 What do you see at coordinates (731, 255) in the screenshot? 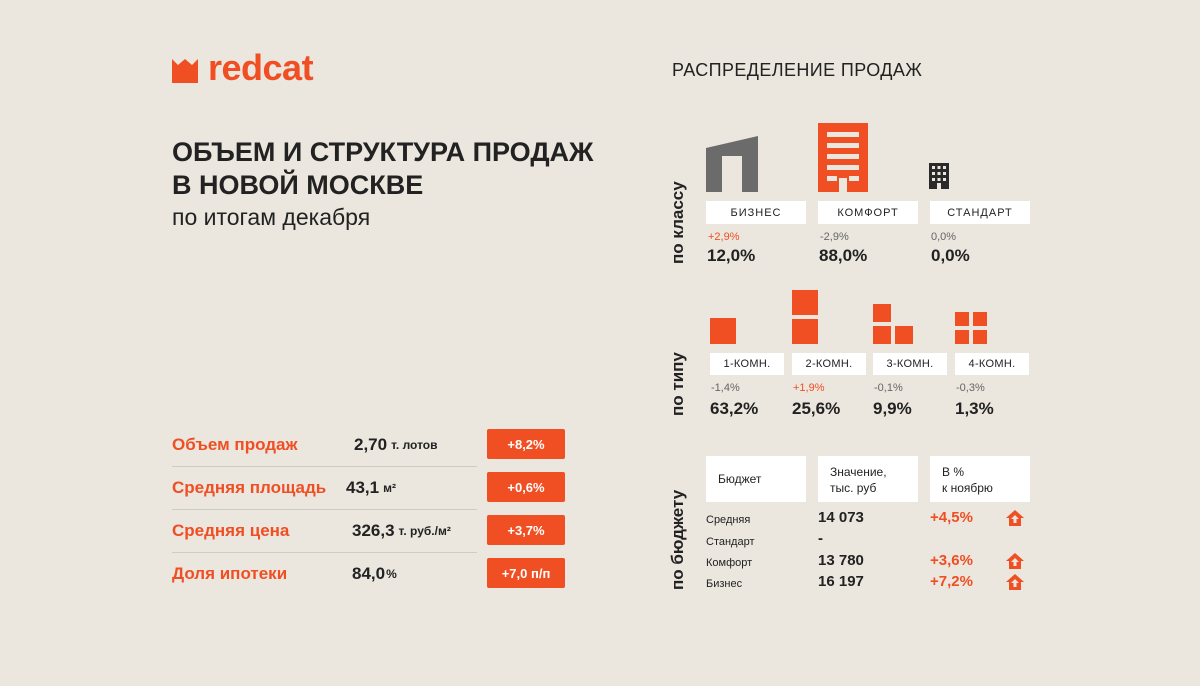
I see `class-share-business: 12,0%` at bounding box center [731, 255].